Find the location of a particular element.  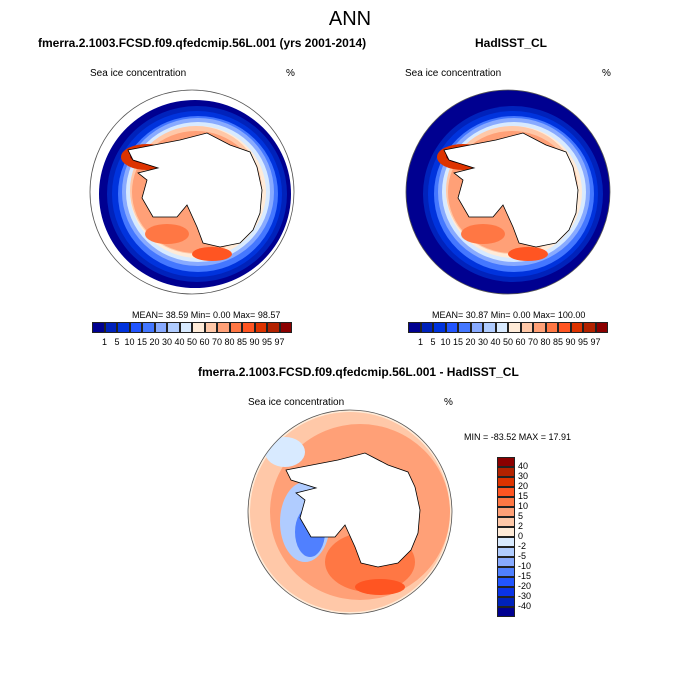

obs-map is located at coordinates (508, 192).